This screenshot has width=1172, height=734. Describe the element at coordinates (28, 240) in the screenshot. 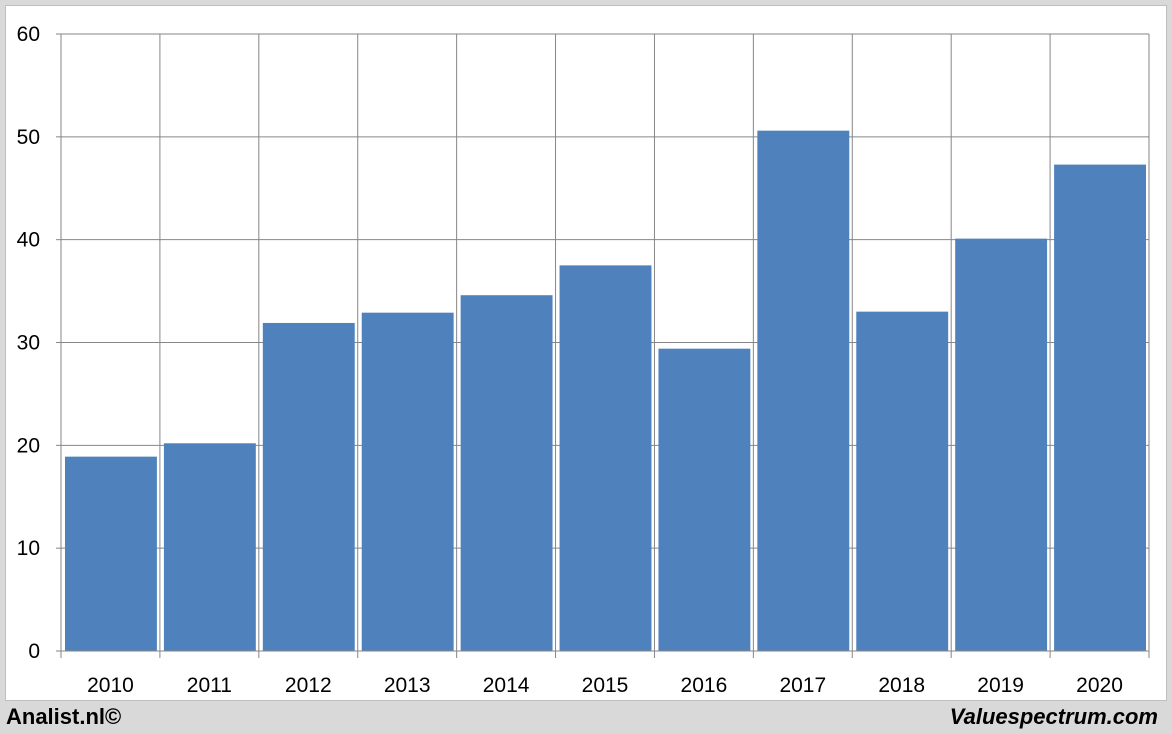

I see `y-tick-label: 40` at that location.